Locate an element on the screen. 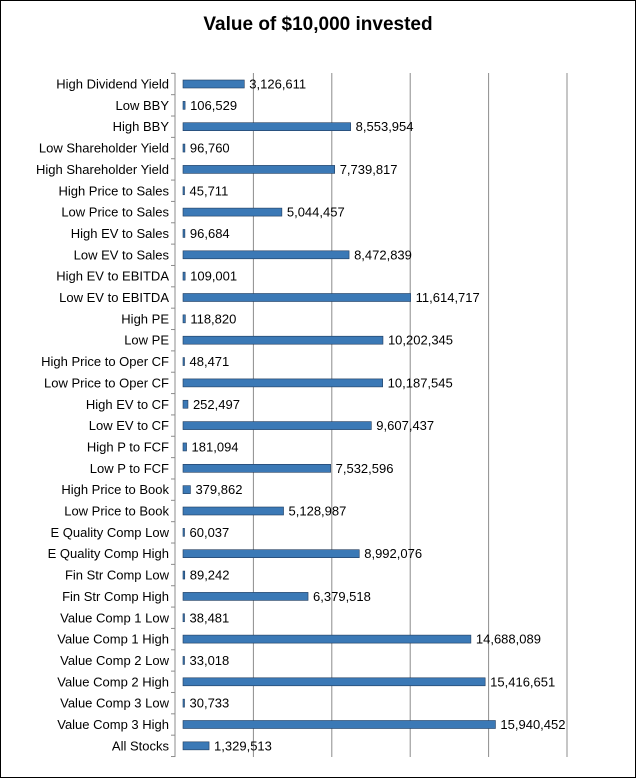 This screenshot has width=636, height=778. data-label: 6,379,518 is located at coordinates (342, 596).